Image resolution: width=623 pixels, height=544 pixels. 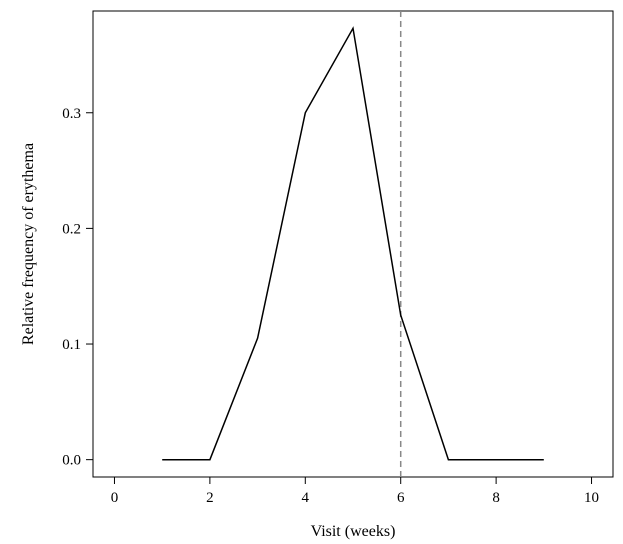 I want to click on y-tick-label: 0.3, so click(x=71, y=114).